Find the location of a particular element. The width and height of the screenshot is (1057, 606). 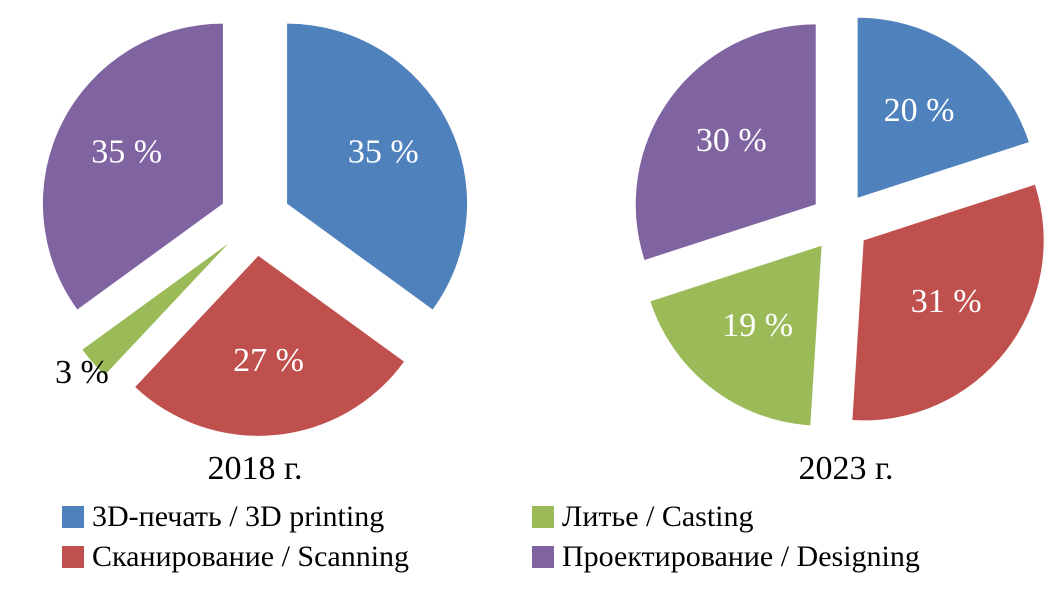

chart-title-2018: 2018 г. is located at coordinates (255, 468).